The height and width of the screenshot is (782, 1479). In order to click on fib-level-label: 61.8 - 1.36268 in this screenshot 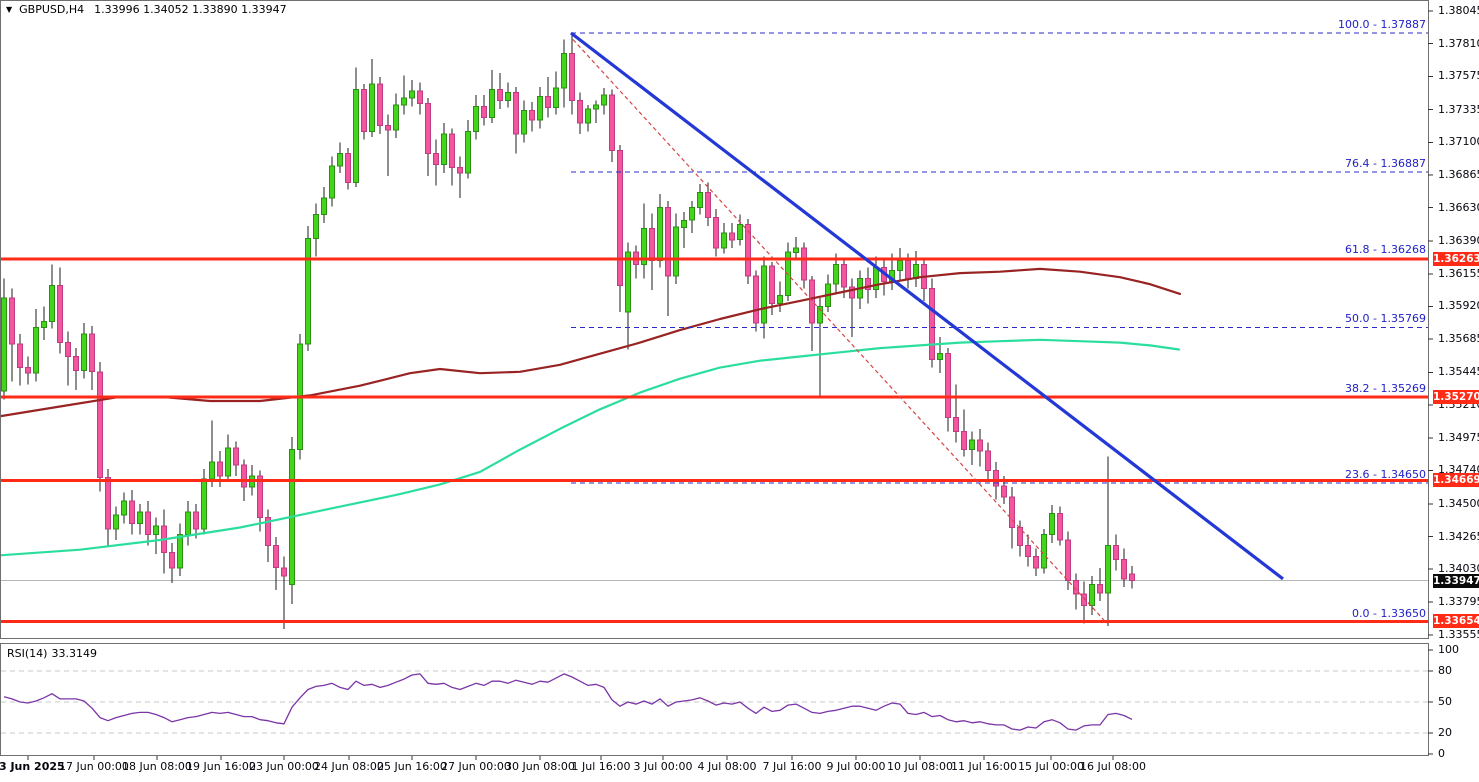, I will do `click(1385, 250)`.